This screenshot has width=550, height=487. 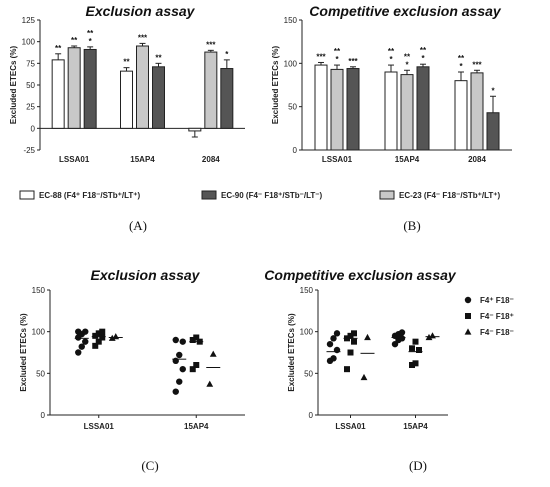 What do you see at coordinates (411, 225) in the screenshot?
I see `panel-label: (B)` at bounding box center [411, 225].